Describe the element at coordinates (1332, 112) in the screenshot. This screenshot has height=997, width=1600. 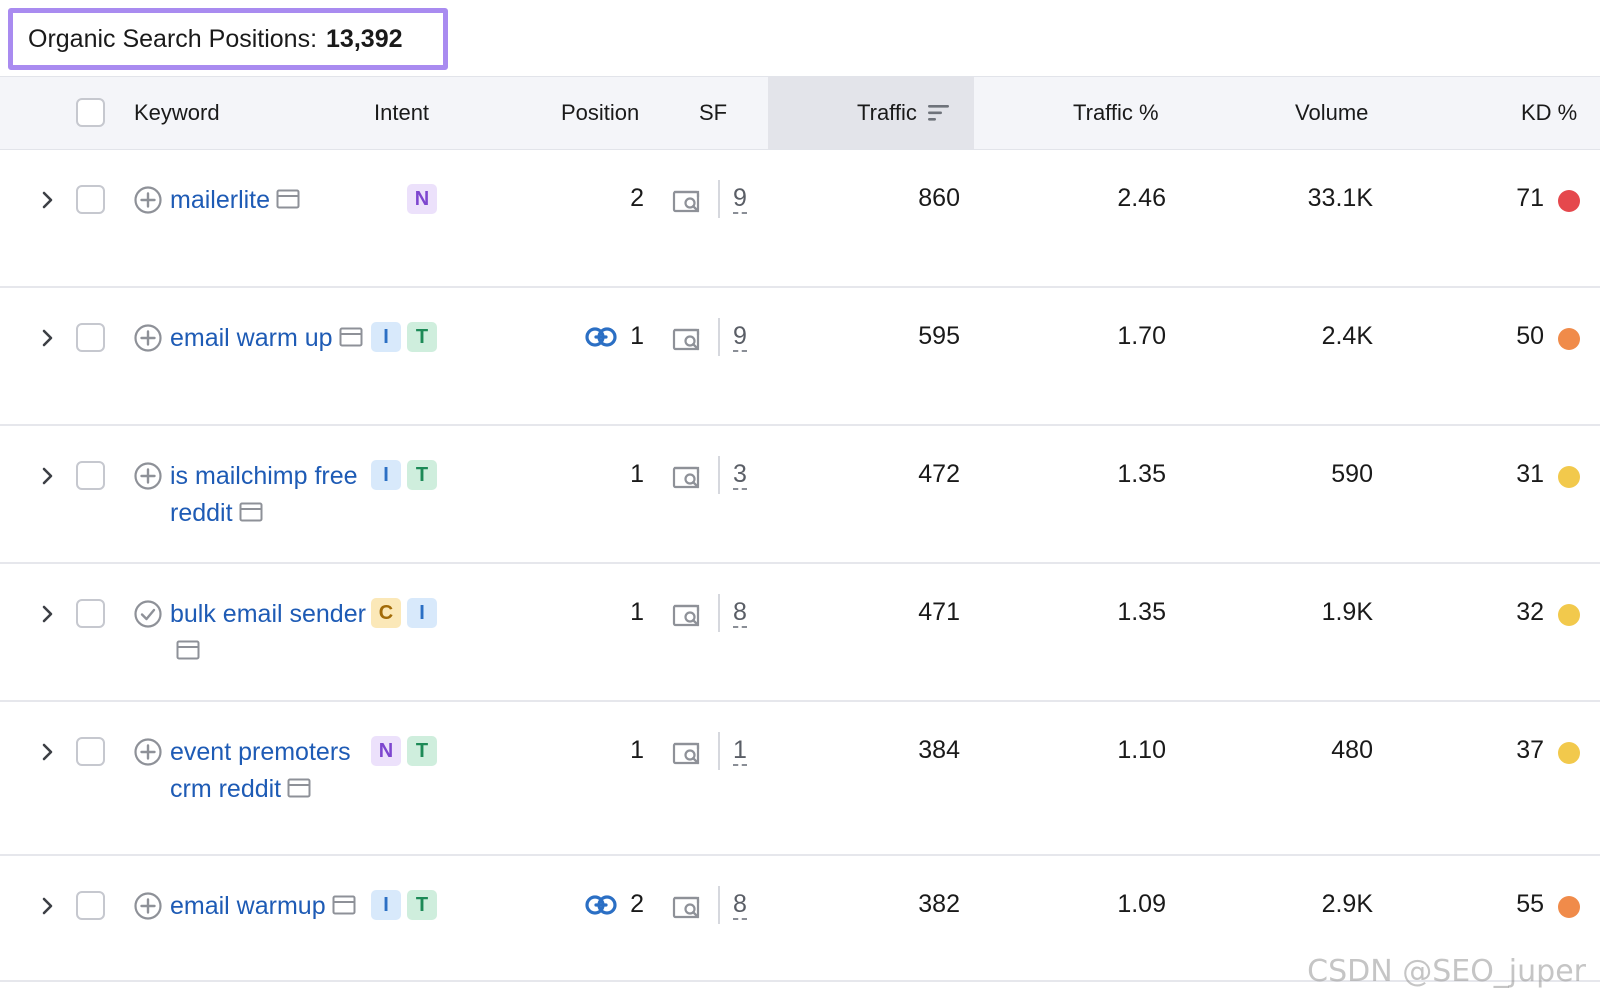
I see `column-header-volume: Volume` at that location.